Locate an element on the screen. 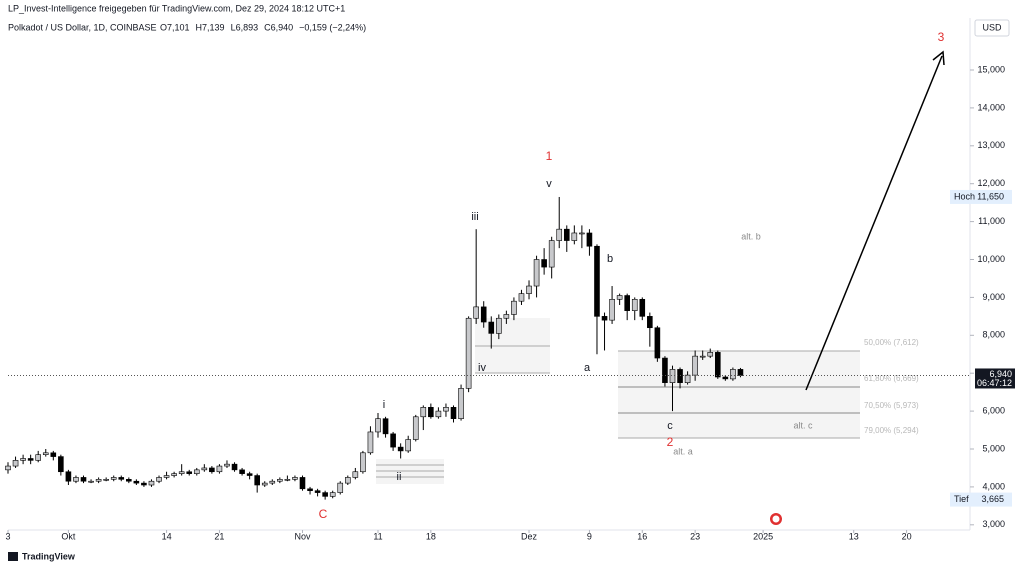  wave-label: iii is located at coordinates (474, 217).